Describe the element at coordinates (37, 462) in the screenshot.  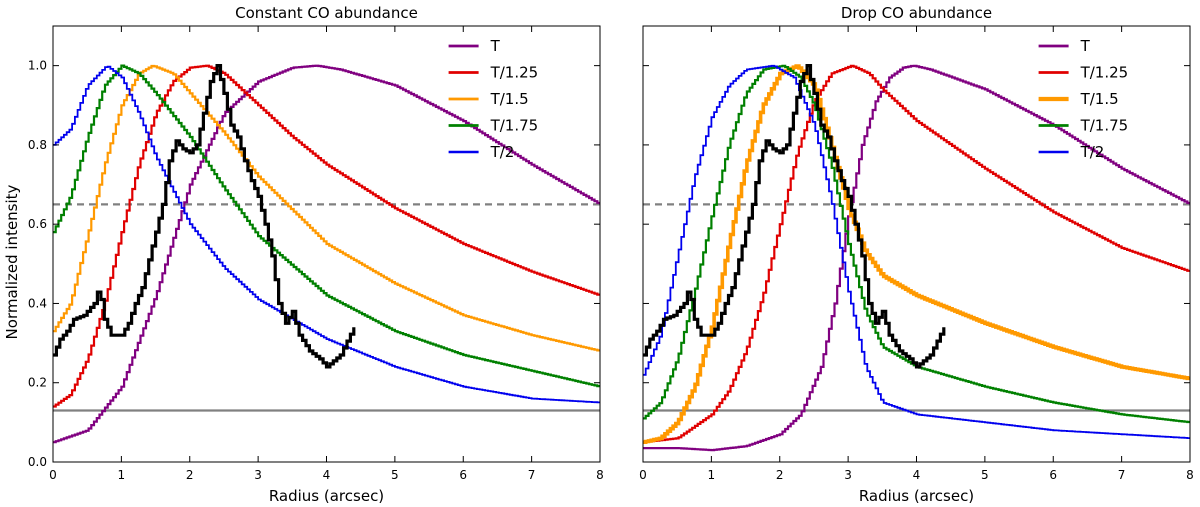
I see `y-tick-label: 0.0` at that location.